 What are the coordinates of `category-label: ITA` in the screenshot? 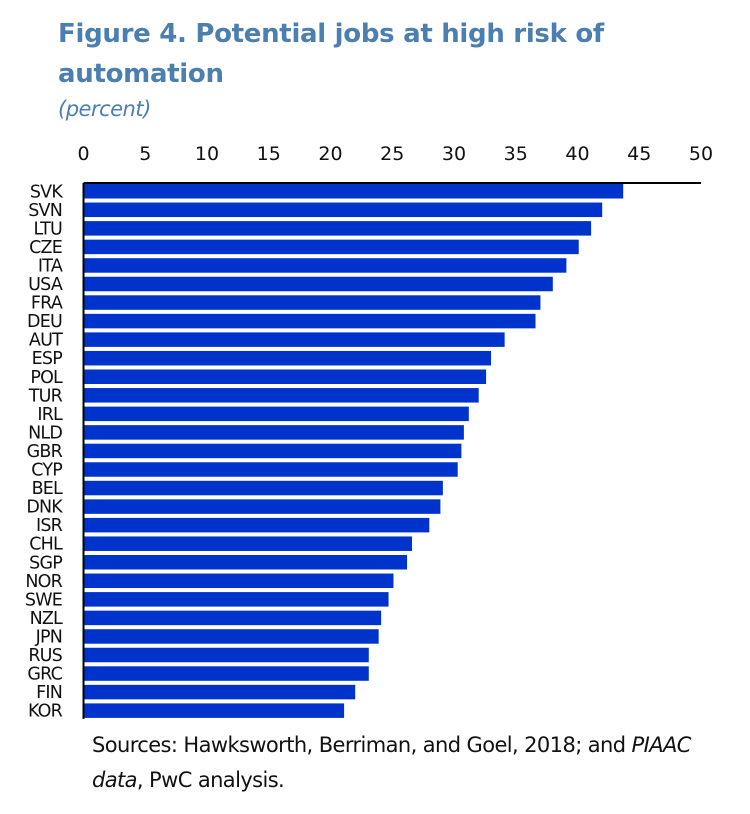 It's located at (50, 266).